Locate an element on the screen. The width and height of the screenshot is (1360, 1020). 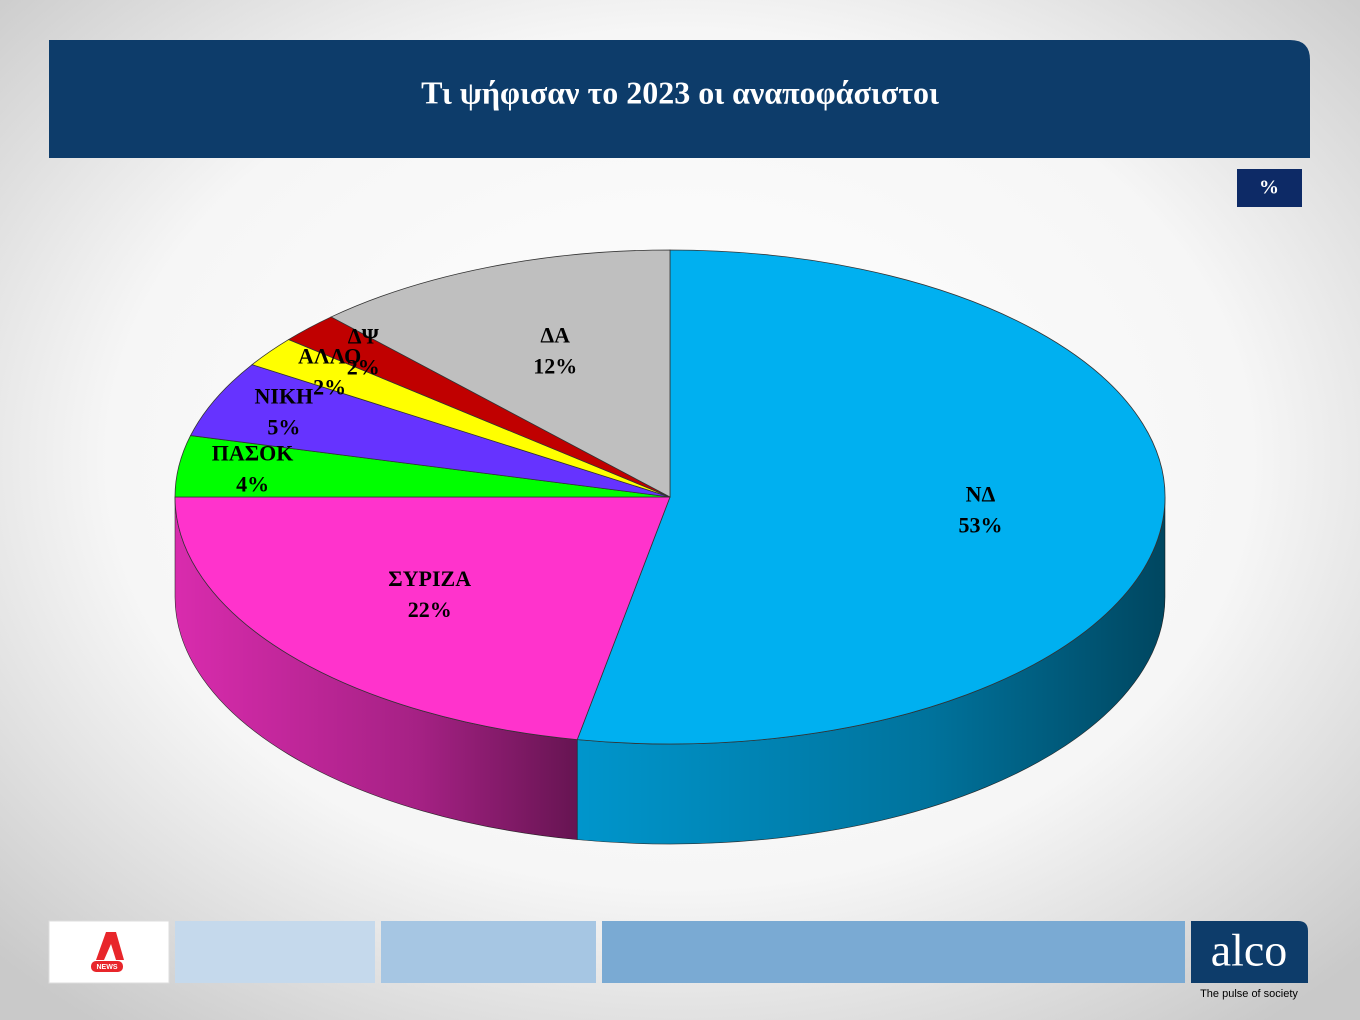
slice-label: ΝΙΚΗ is located at coordinates (284, 396).